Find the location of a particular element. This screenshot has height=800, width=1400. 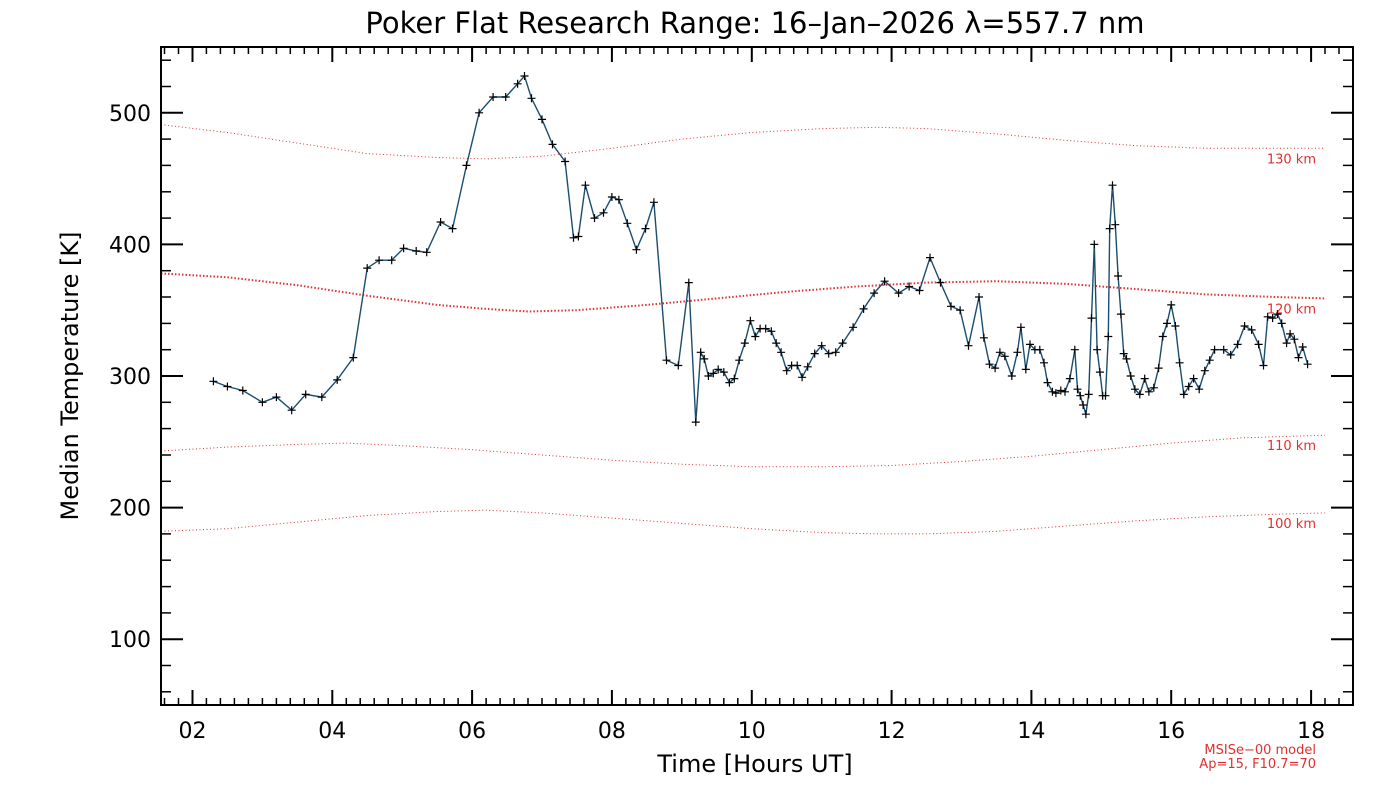

model-curve-labels: 130 km 120 km 110 km 100 km is located at coordinates (1291, 342).